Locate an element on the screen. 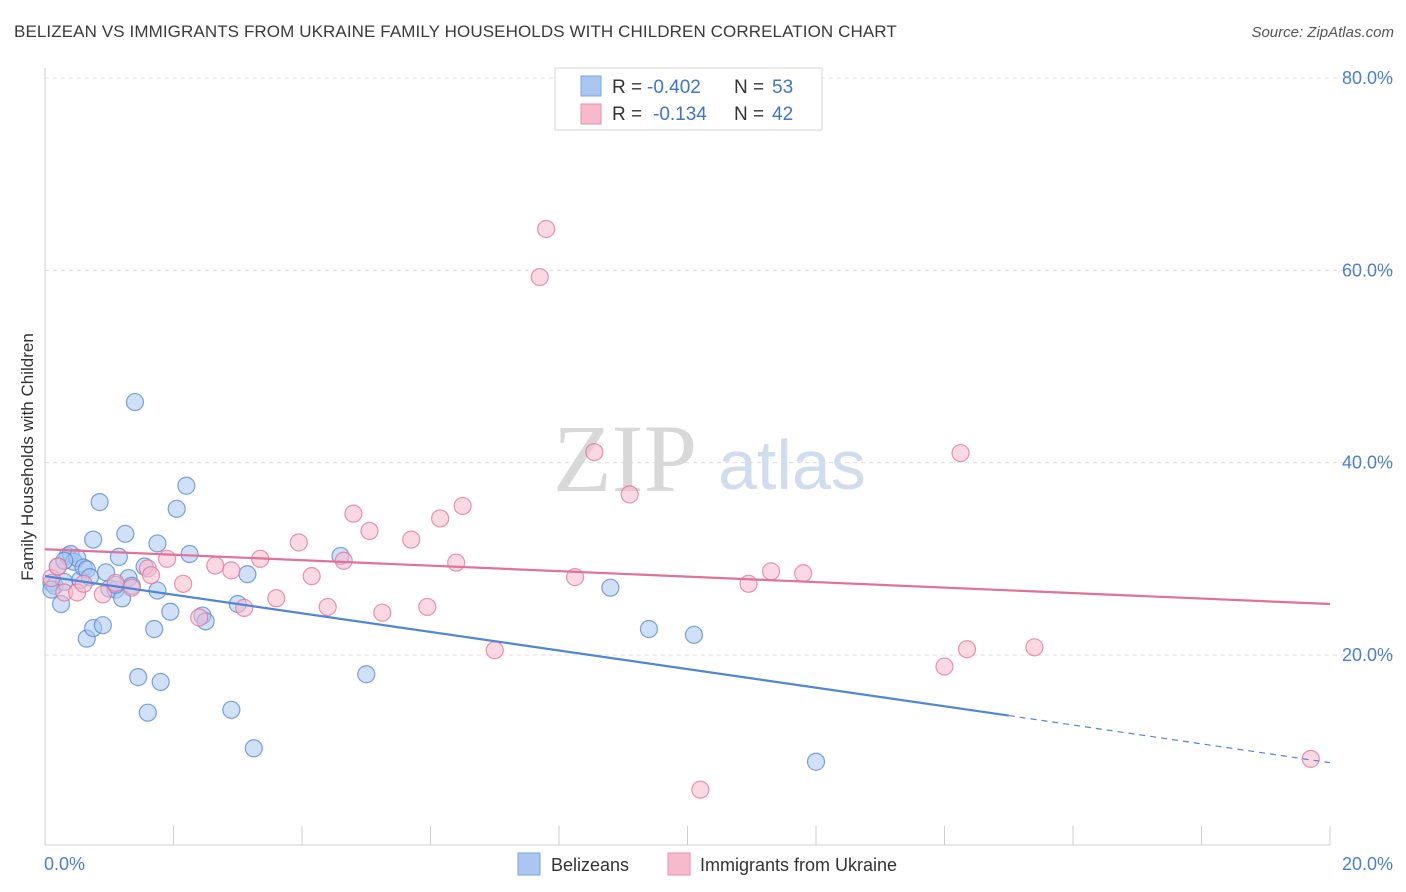  y-axis-title: Family Households with Children is located at coordinates (27, 457).